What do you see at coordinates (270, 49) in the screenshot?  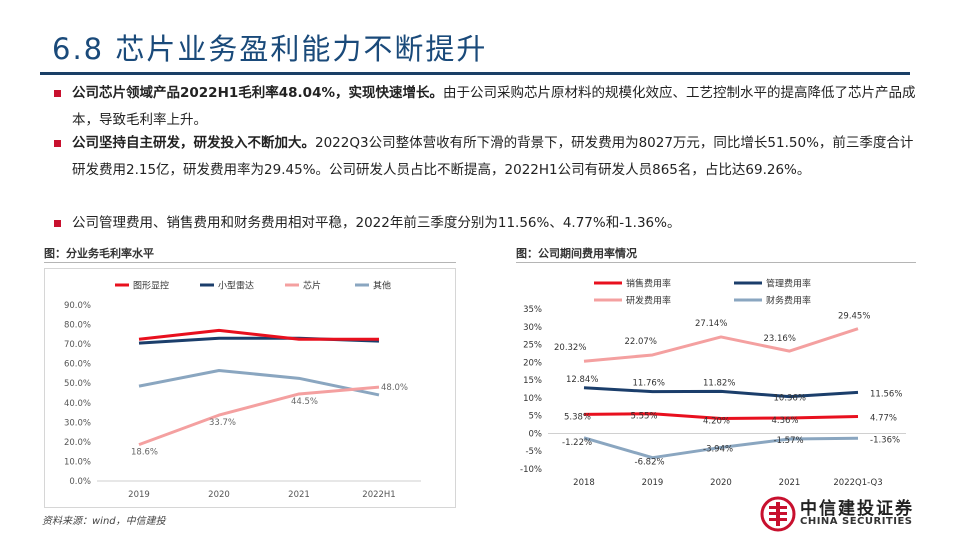 I see `page-title: 6.8 芯片业务盈利能力不断提升` at bounding box center [270, 49].